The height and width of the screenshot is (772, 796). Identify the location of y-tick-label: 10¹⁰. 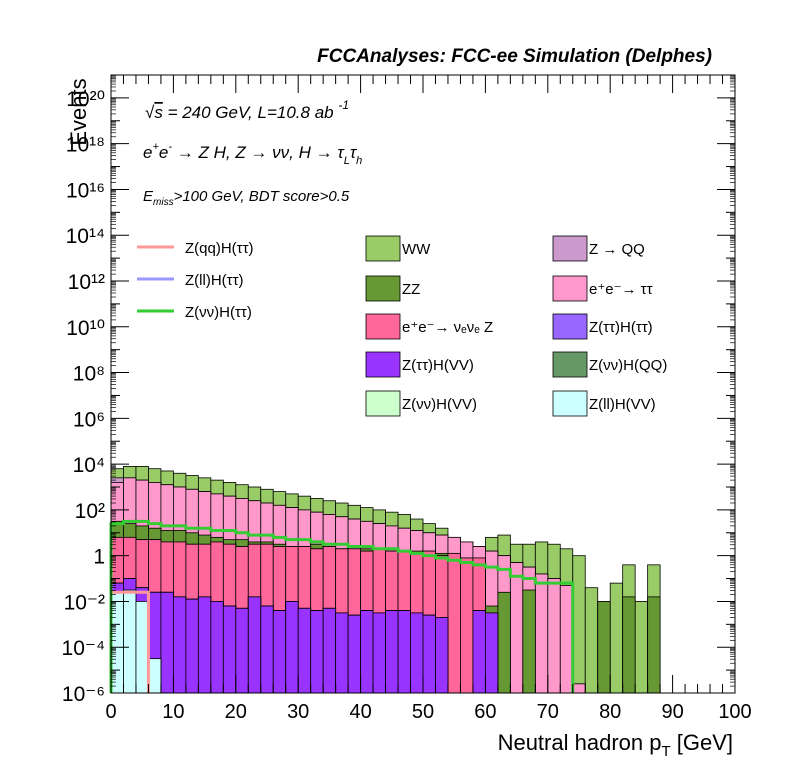
(85, 328).